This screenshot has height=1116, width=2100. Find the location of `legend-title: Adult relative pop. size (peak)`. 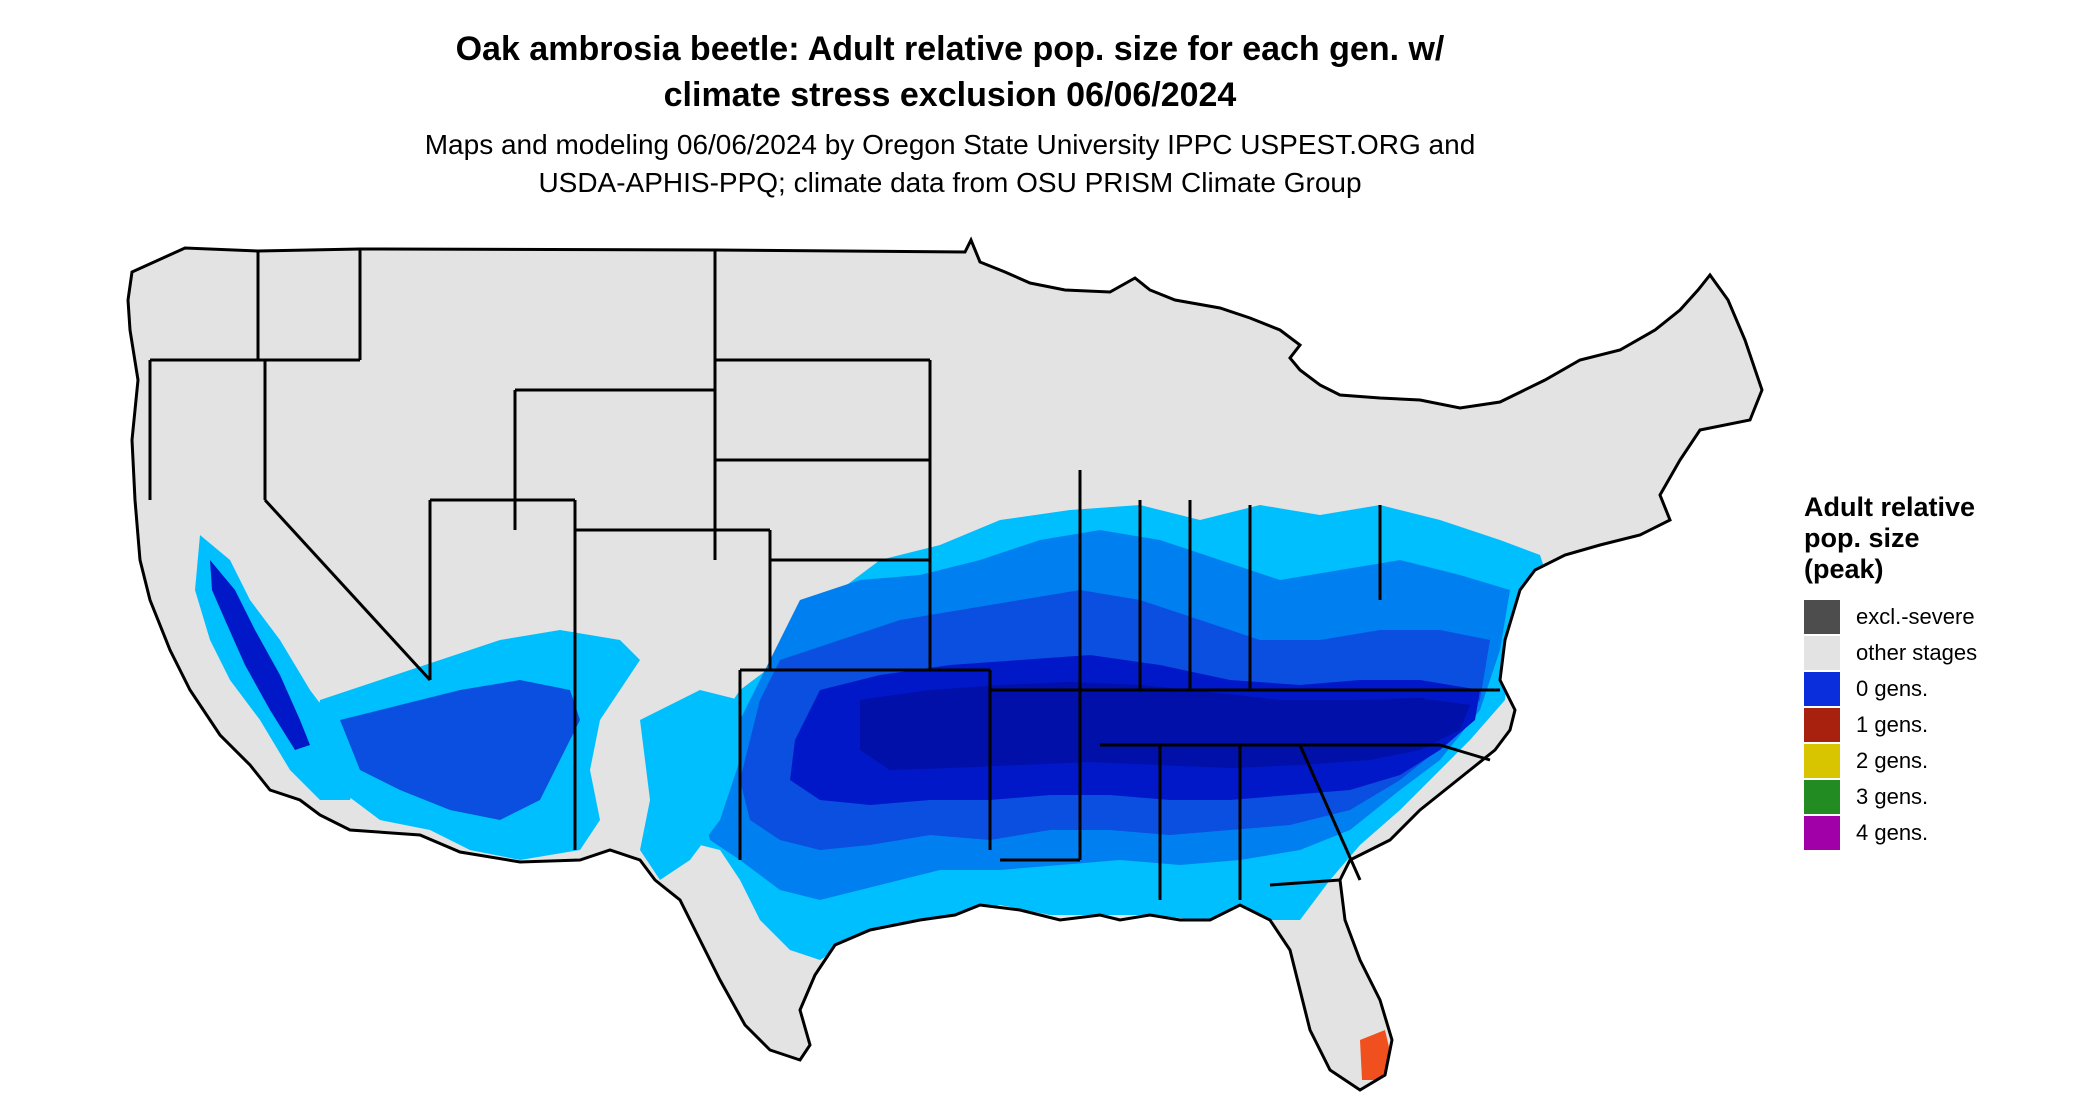

legend-title: Adult relative pop. size (peak) is located at coordinates (1890, 538).